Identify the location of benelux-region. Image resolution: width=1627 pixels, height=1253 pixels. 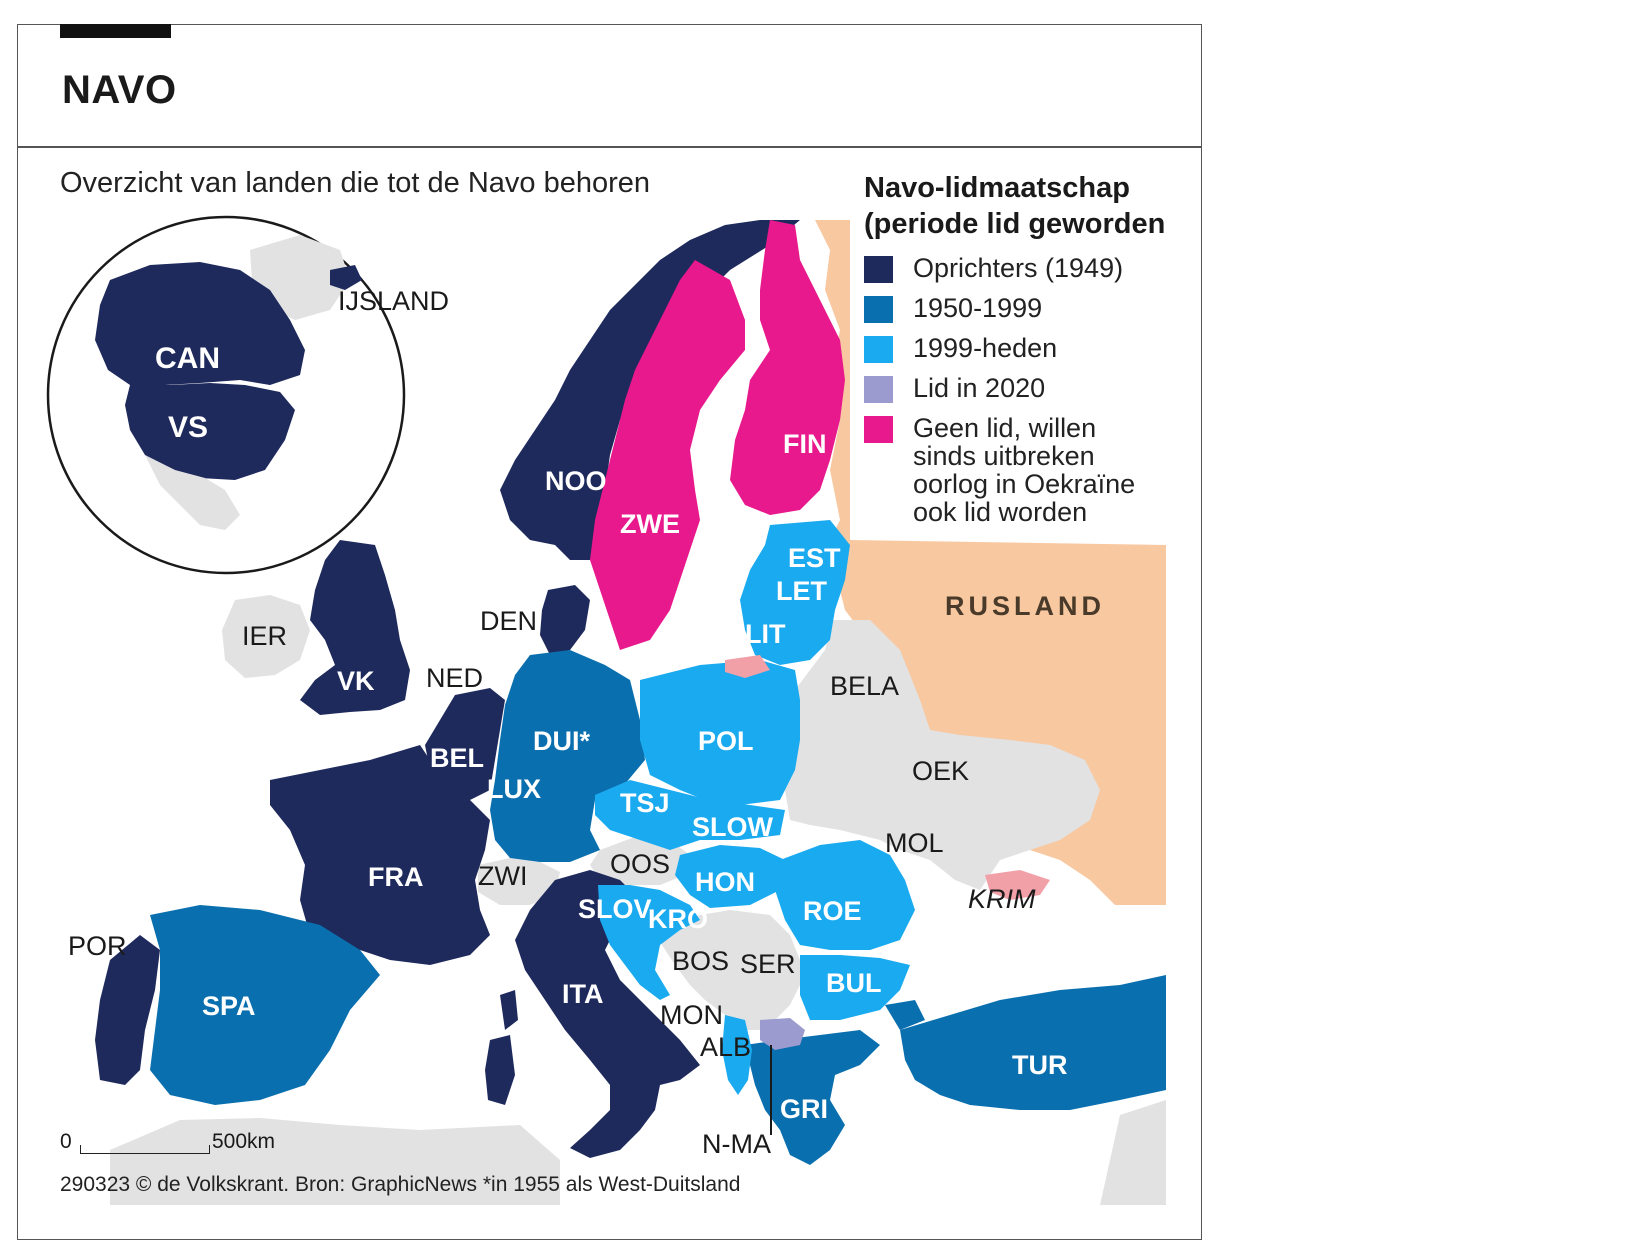
(465, 744).